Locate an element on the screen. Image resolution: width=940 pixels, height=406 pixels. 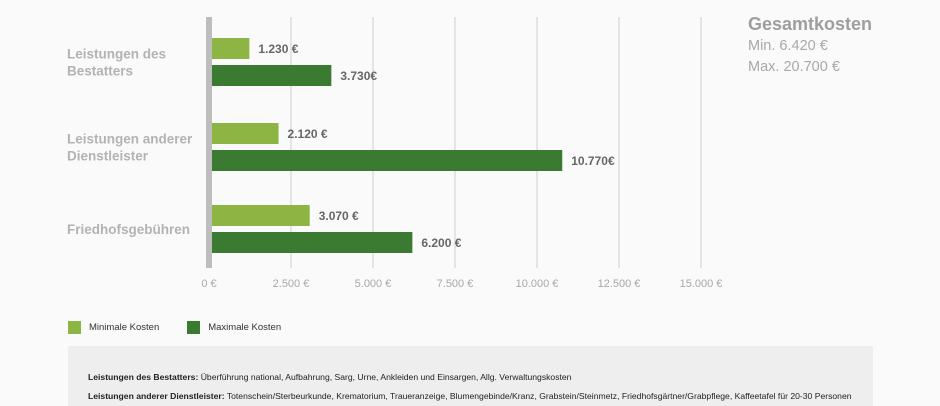
x-tick-label: 7.500 € is located at coordinates (455, 284).